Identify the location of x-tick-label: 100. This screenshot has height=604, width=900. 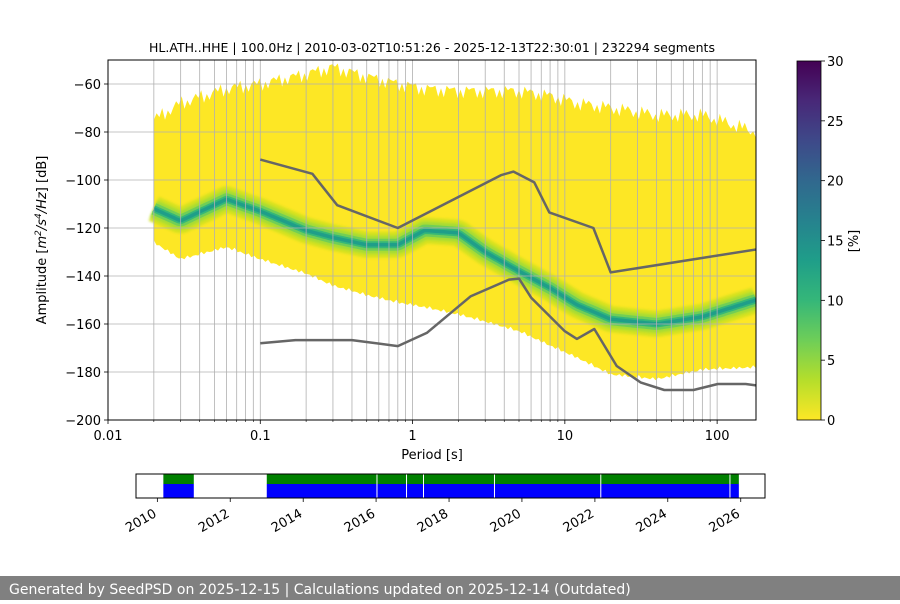
(717, 436).